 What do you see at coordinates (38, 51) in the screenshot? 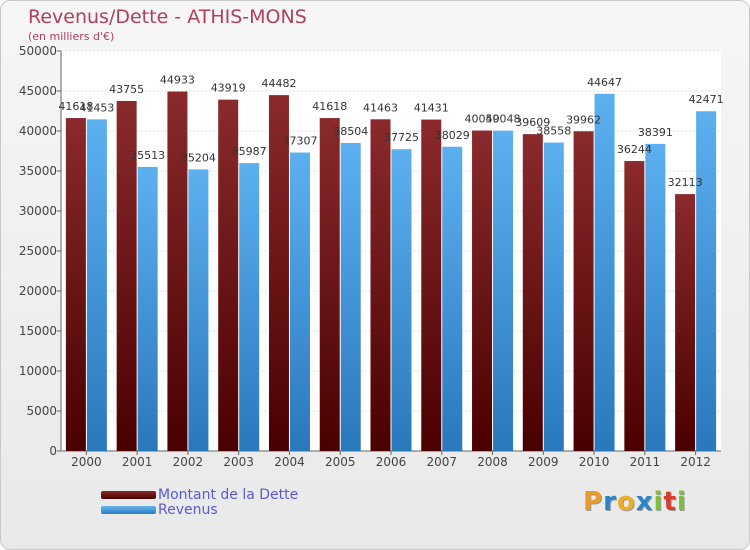
I see `y-tick-label: 50000` at bounding box center [38, 51].